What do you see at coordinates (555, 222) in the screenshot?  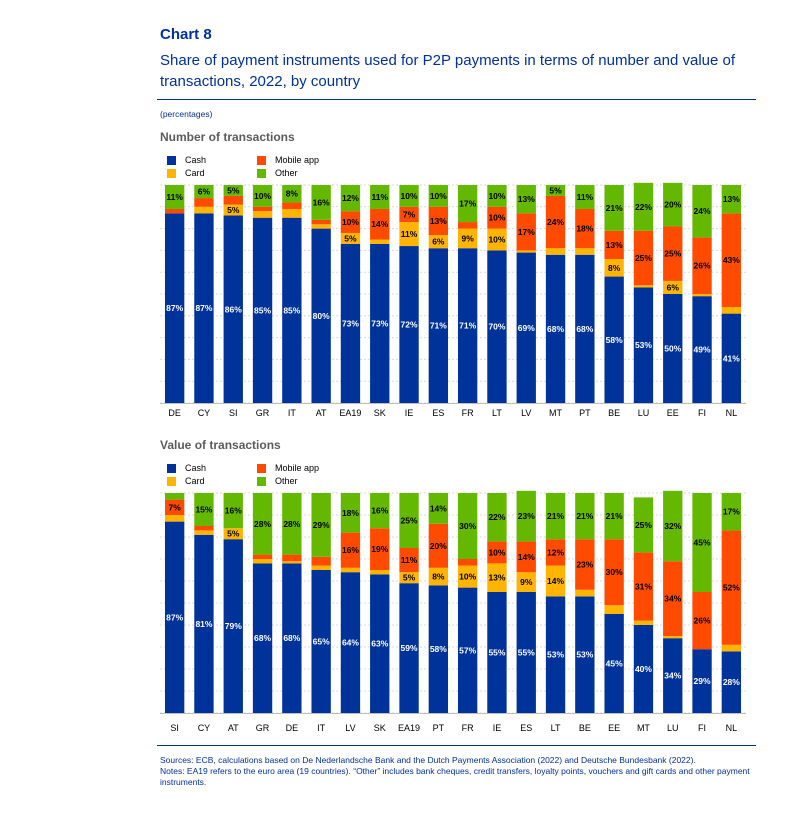 I see `bar-mobile-app-mt` at bounding box center [555, 222].